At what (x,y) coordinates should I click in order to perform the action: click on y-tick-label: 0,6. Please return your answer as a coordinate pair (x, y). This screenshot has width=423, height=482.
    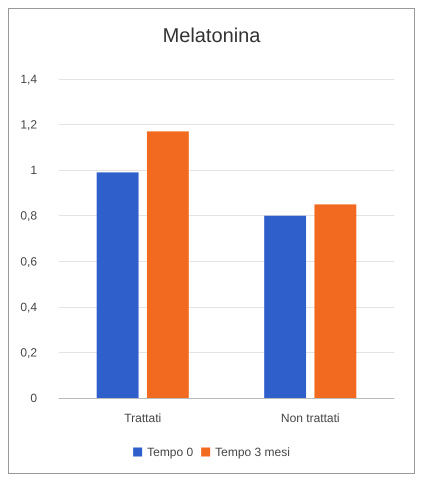
    Looking at the image, I should click on (29, 261).